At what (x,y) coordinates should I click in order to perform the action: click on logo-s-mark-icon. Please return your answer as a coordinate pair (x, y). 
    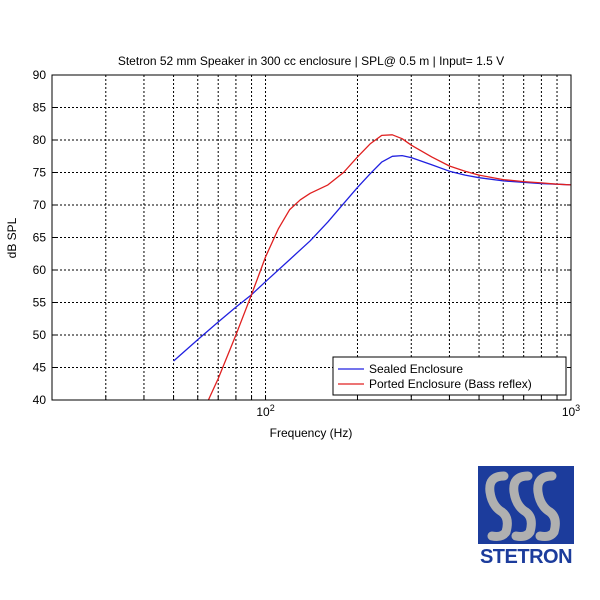
    Looking at the image, I should click on (522, 506).